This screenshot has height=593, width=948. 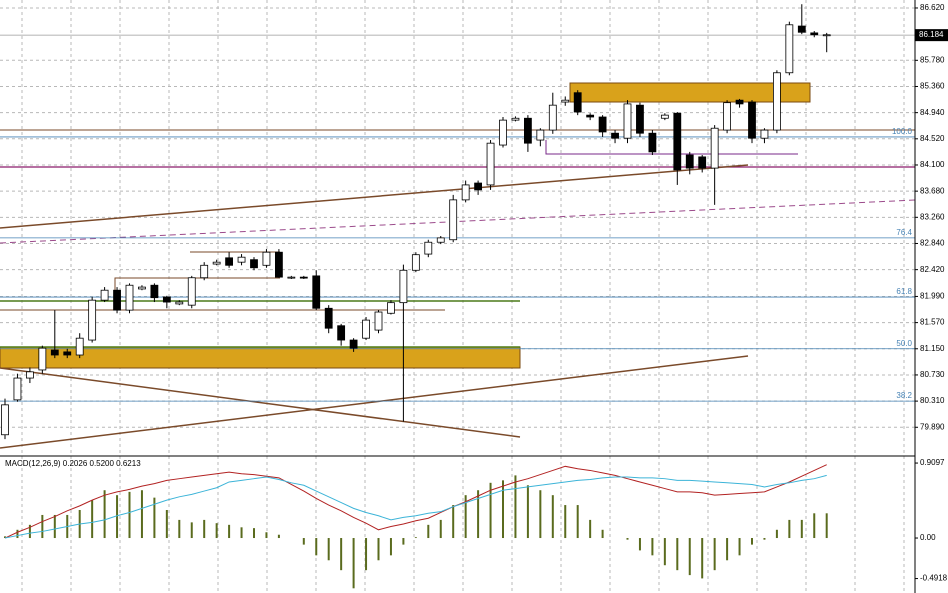 I want to click on y-tick-label: 83.260, so click(x=932, y=216).